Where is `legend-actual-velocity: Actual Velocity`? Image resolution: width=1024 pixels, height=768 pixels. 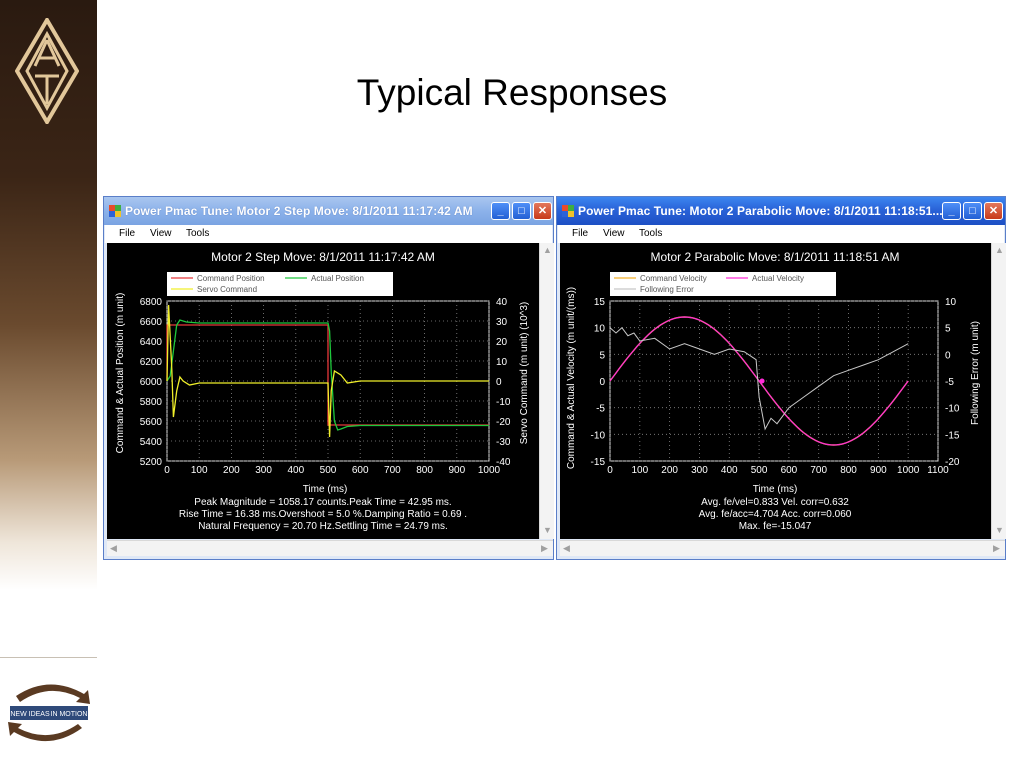
legend-actual-velocity: Actual Velocity is located at coordinates (778, 278).